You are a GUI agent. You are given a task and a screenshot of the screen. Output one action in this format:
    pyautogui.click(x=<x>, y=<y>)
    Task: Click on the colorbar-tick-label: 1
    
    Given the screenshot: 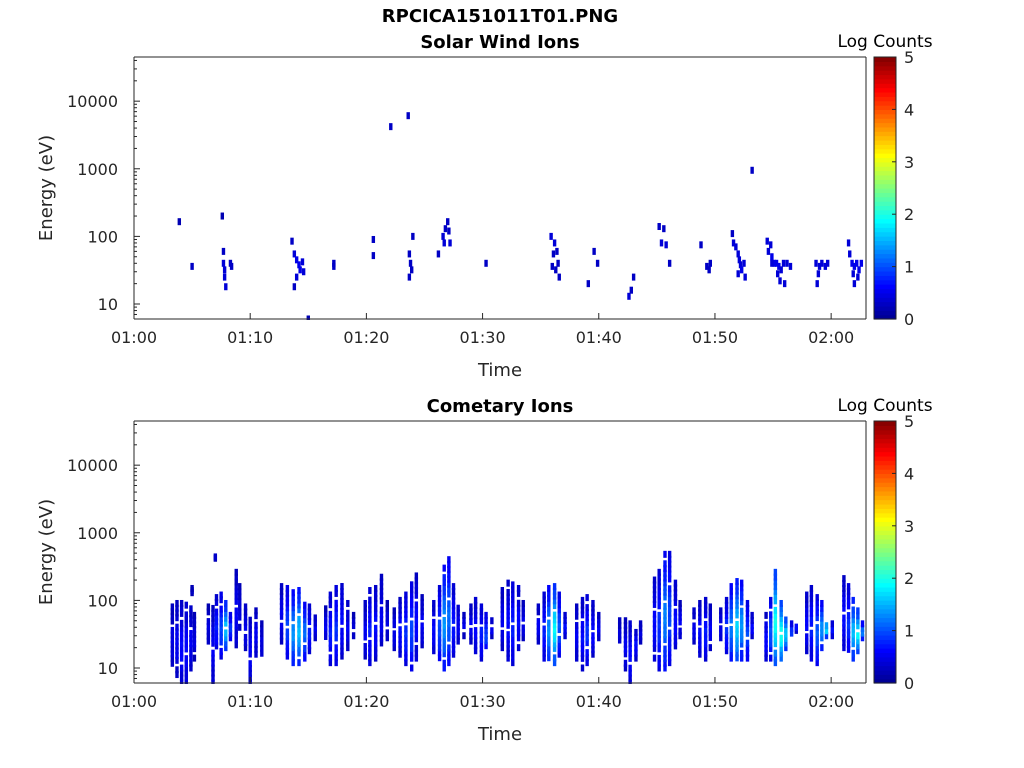 What is the action you would take?
    pyautogui.click(x=909, y=631)
    